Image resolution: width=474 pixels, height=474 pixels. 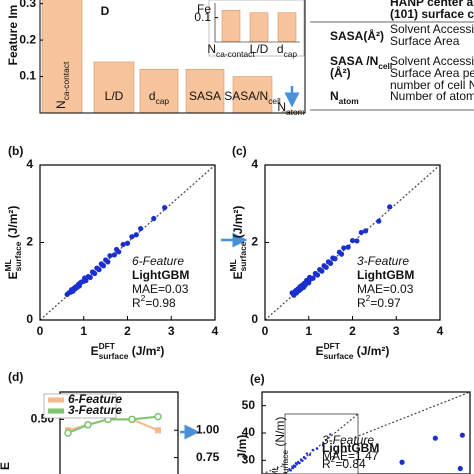 I want to click on x-tick-label: dcap, so click(x=287, y=50).